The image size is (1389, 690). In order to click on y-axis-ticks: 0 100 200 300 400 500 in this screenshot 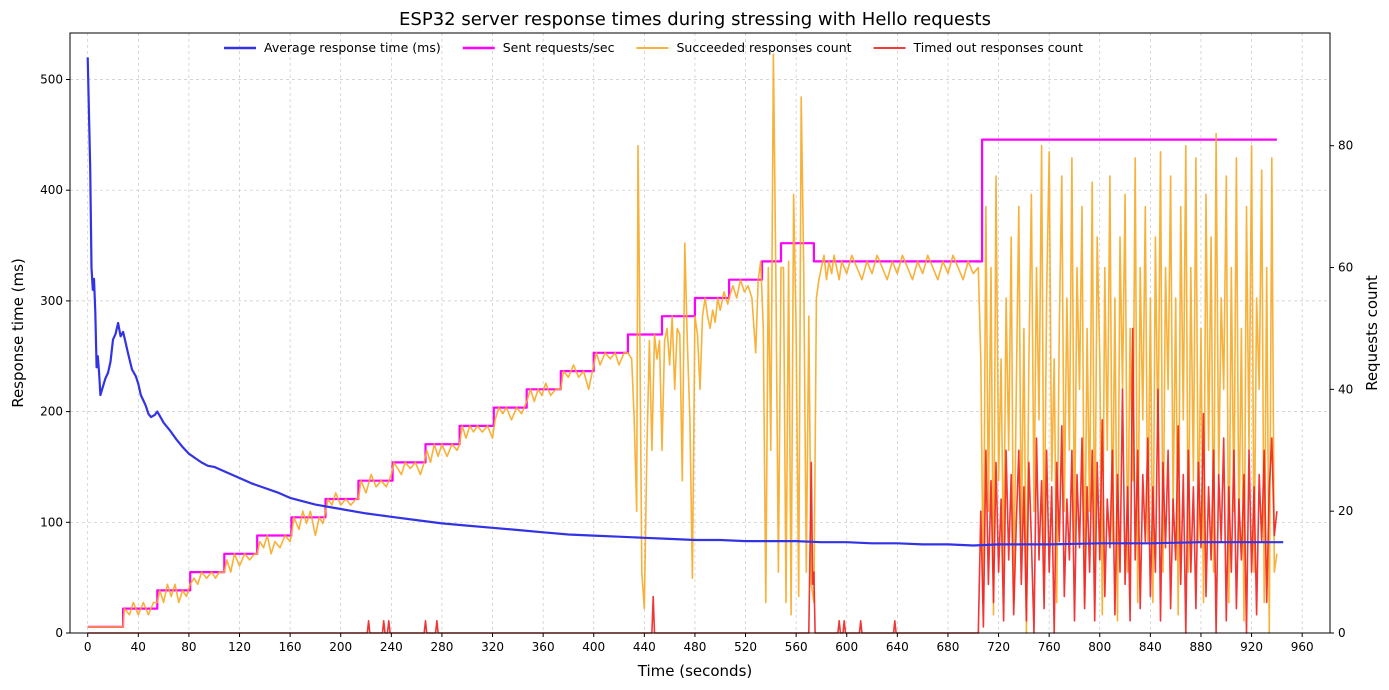, I will do `click(55, 356)`.